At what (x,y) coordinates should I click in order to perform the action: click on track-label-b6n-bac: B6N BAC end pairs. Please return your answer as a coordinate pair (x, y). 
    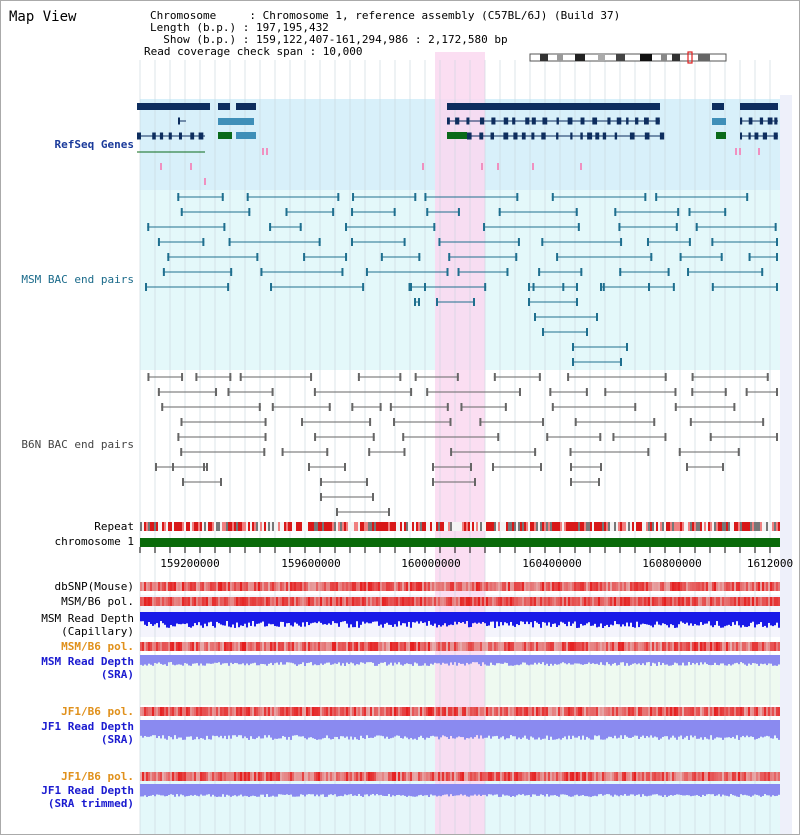
    Looking at the image, I should click on (77, 444).